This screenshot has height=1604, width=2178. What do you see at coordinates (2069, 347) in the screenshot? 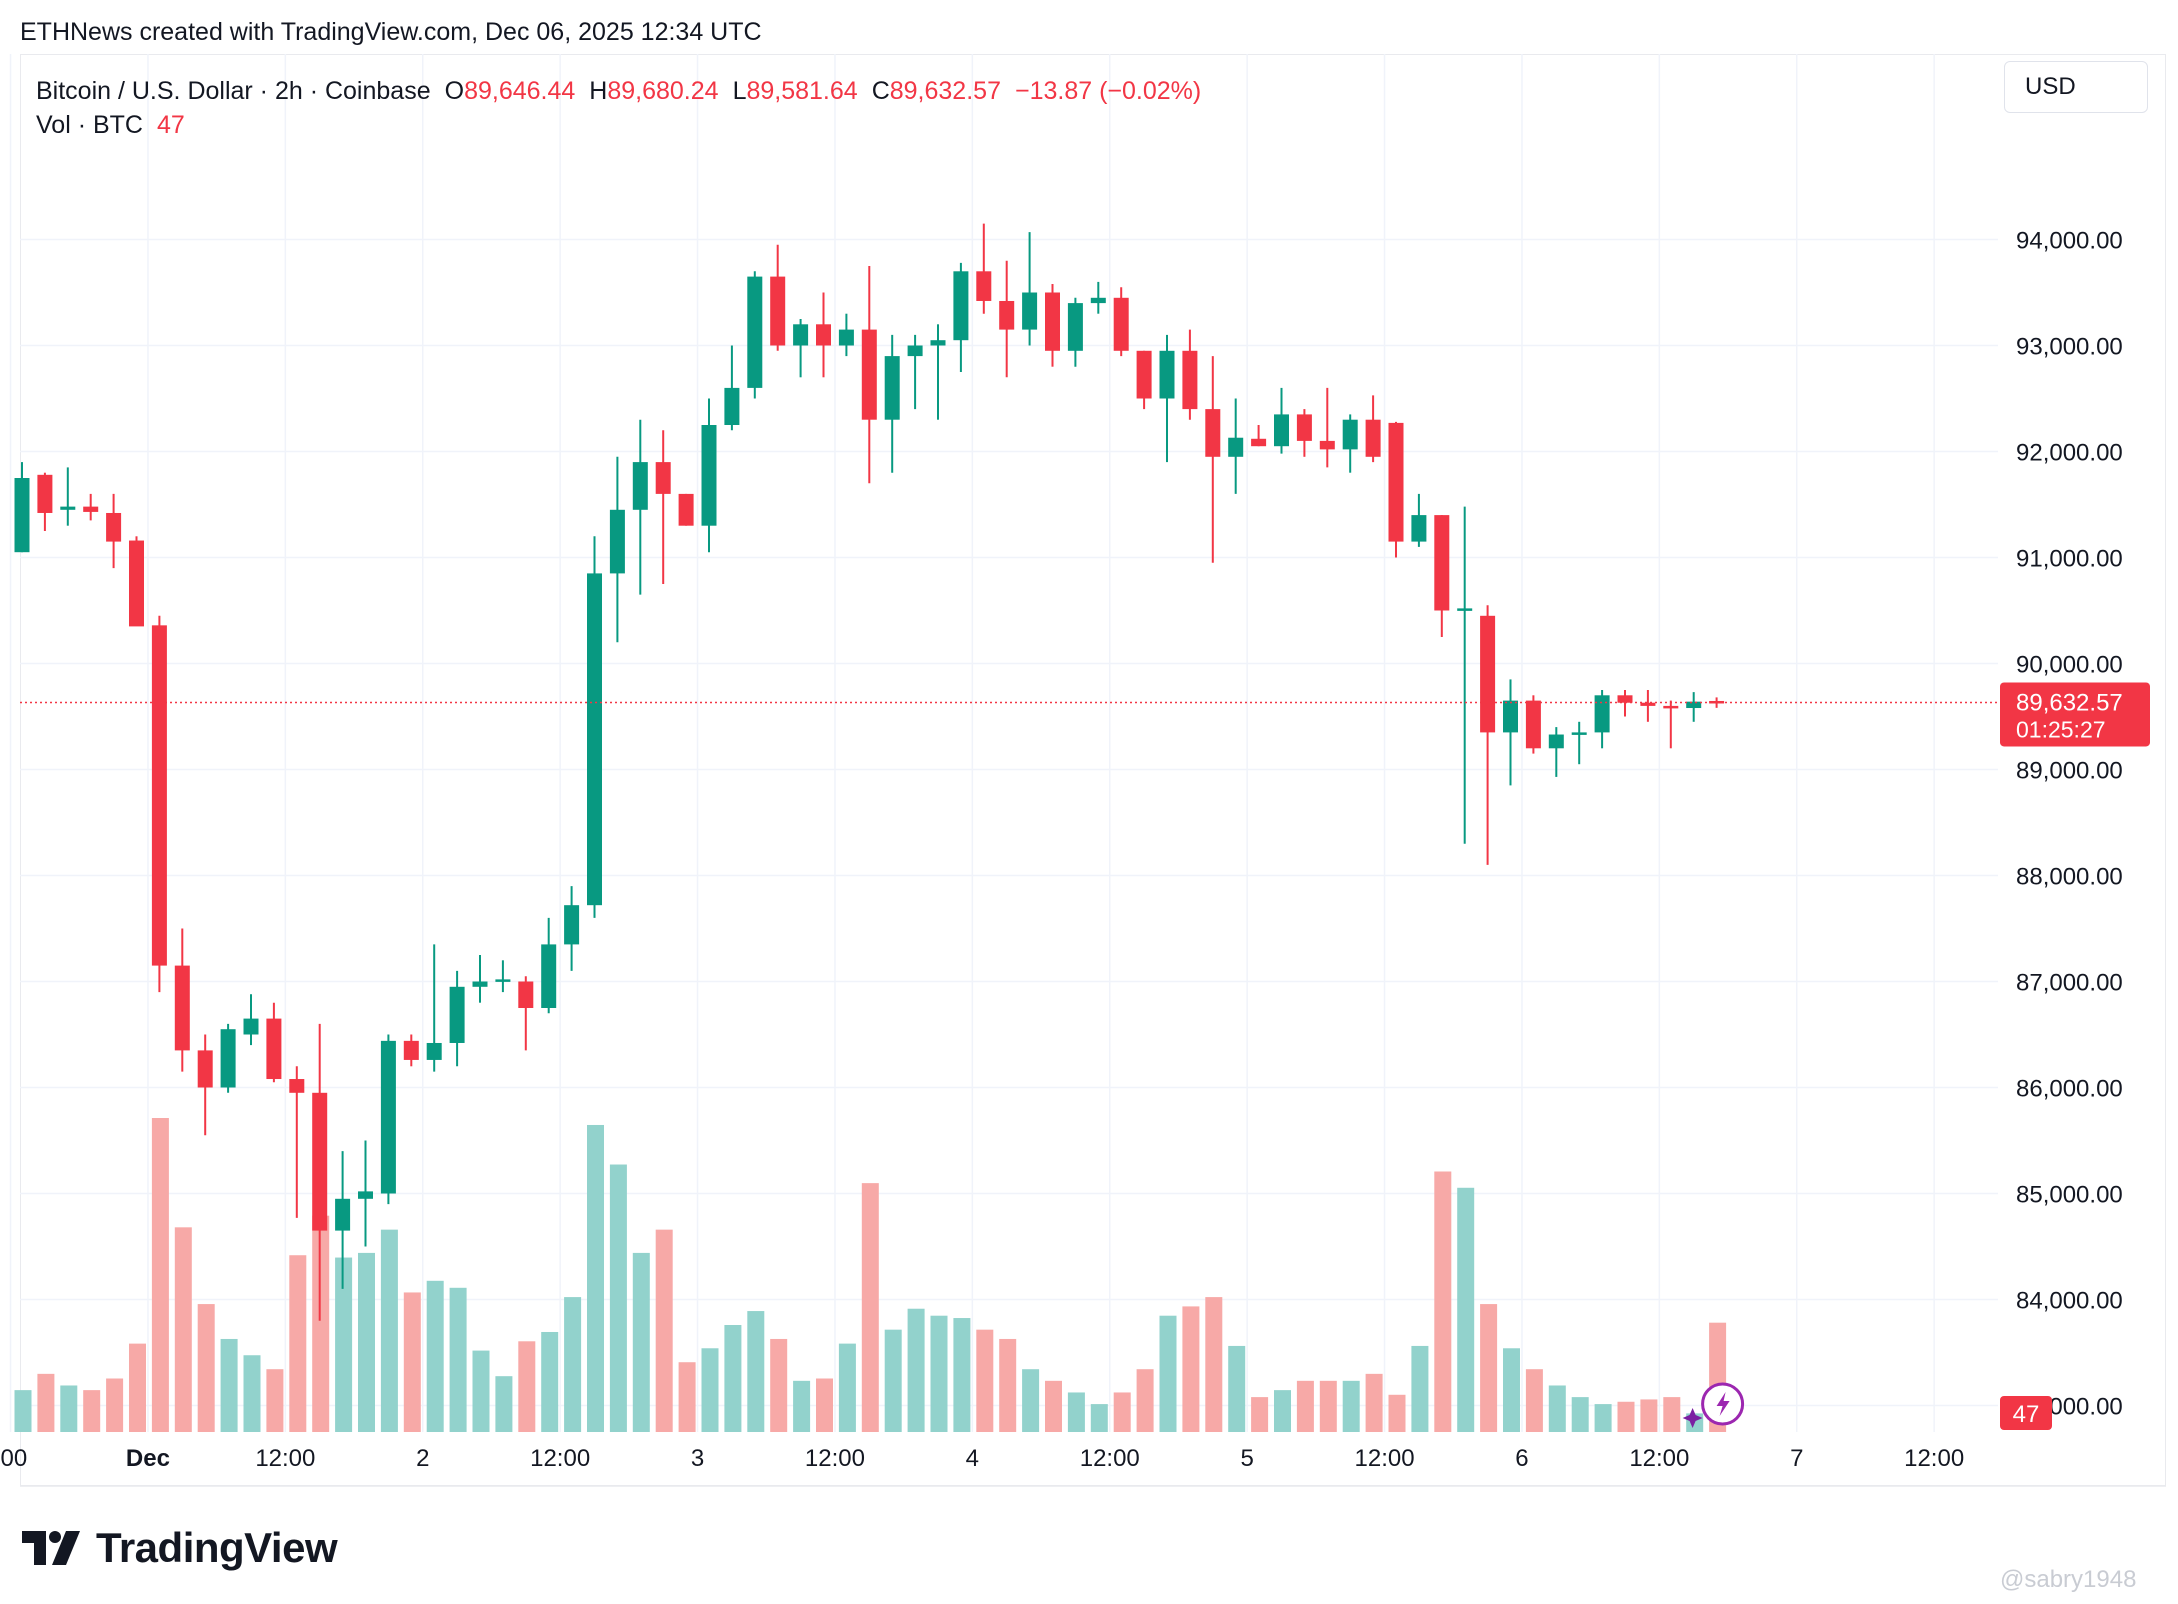
I see `price-tick-label: 93,000.00` at bounding box center [2069, 347].